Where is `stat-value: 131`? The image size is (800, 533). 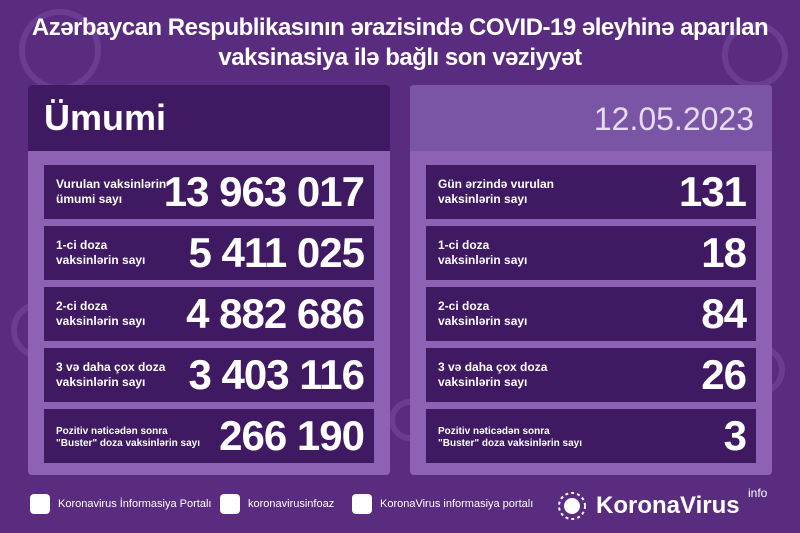
stat-value: 131 is located at coordinates (712, 191).